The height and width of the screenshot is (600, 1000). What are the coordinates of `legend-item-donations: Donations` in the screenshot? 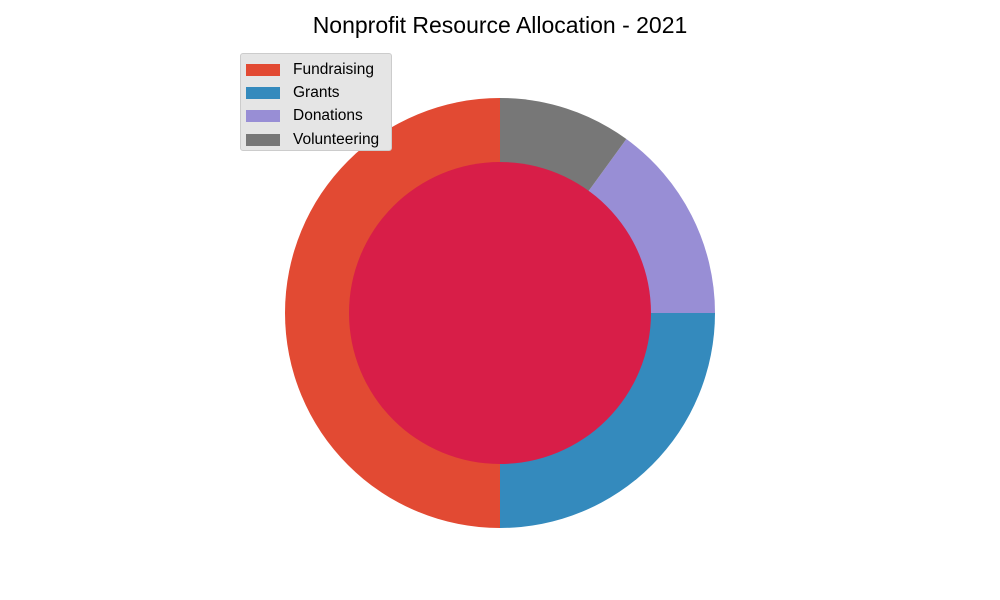 It's located at (318, 116).